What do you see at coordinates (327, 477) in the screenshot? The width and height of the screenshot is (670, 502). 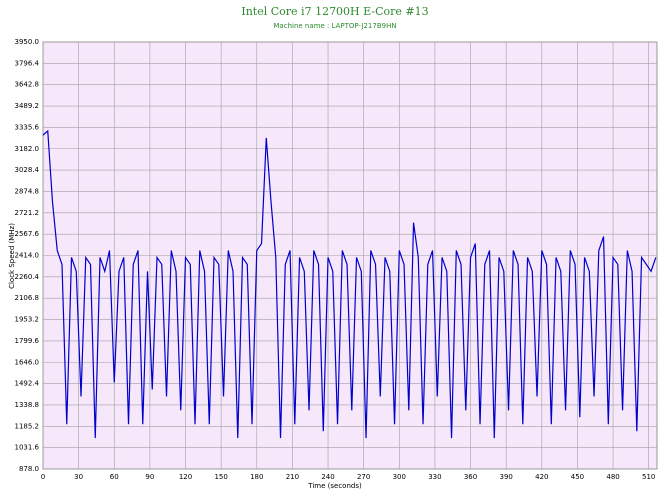 I see `x-tick-label: 240` at bounding box center [327, 477].